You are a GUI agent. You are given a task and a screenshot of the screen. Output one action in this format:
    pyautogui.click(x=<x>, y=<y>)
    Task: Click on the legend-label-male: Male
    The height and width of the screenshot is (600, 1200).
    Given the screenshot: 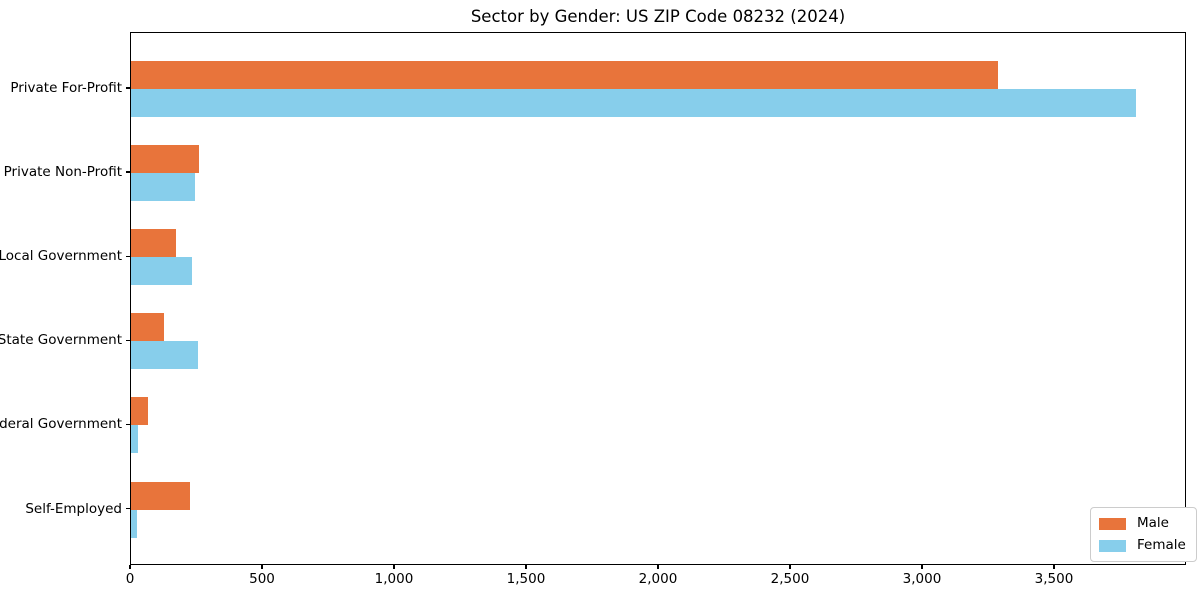 What is the action you would take?
    pyautogui.click(x=1153, y=523)
    